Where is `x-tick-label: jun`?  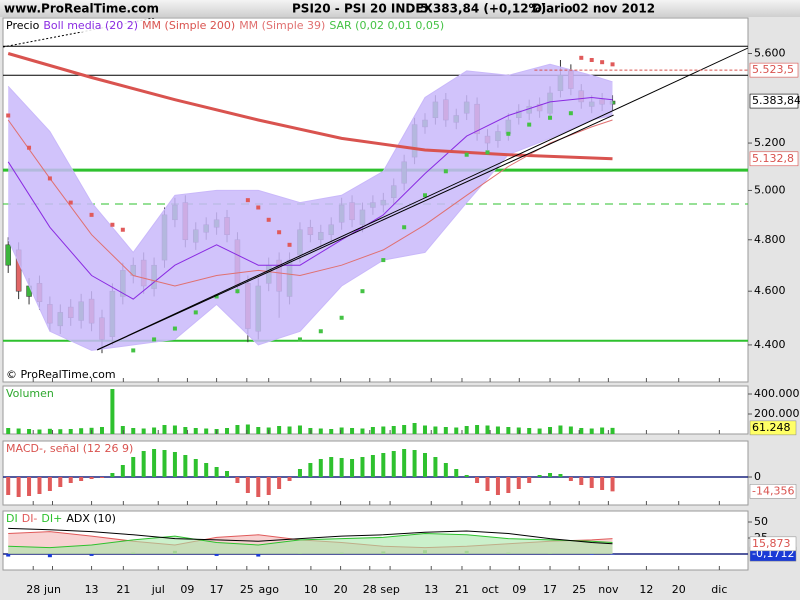 x-tick-label: jun is located at coordinates (52, 589).